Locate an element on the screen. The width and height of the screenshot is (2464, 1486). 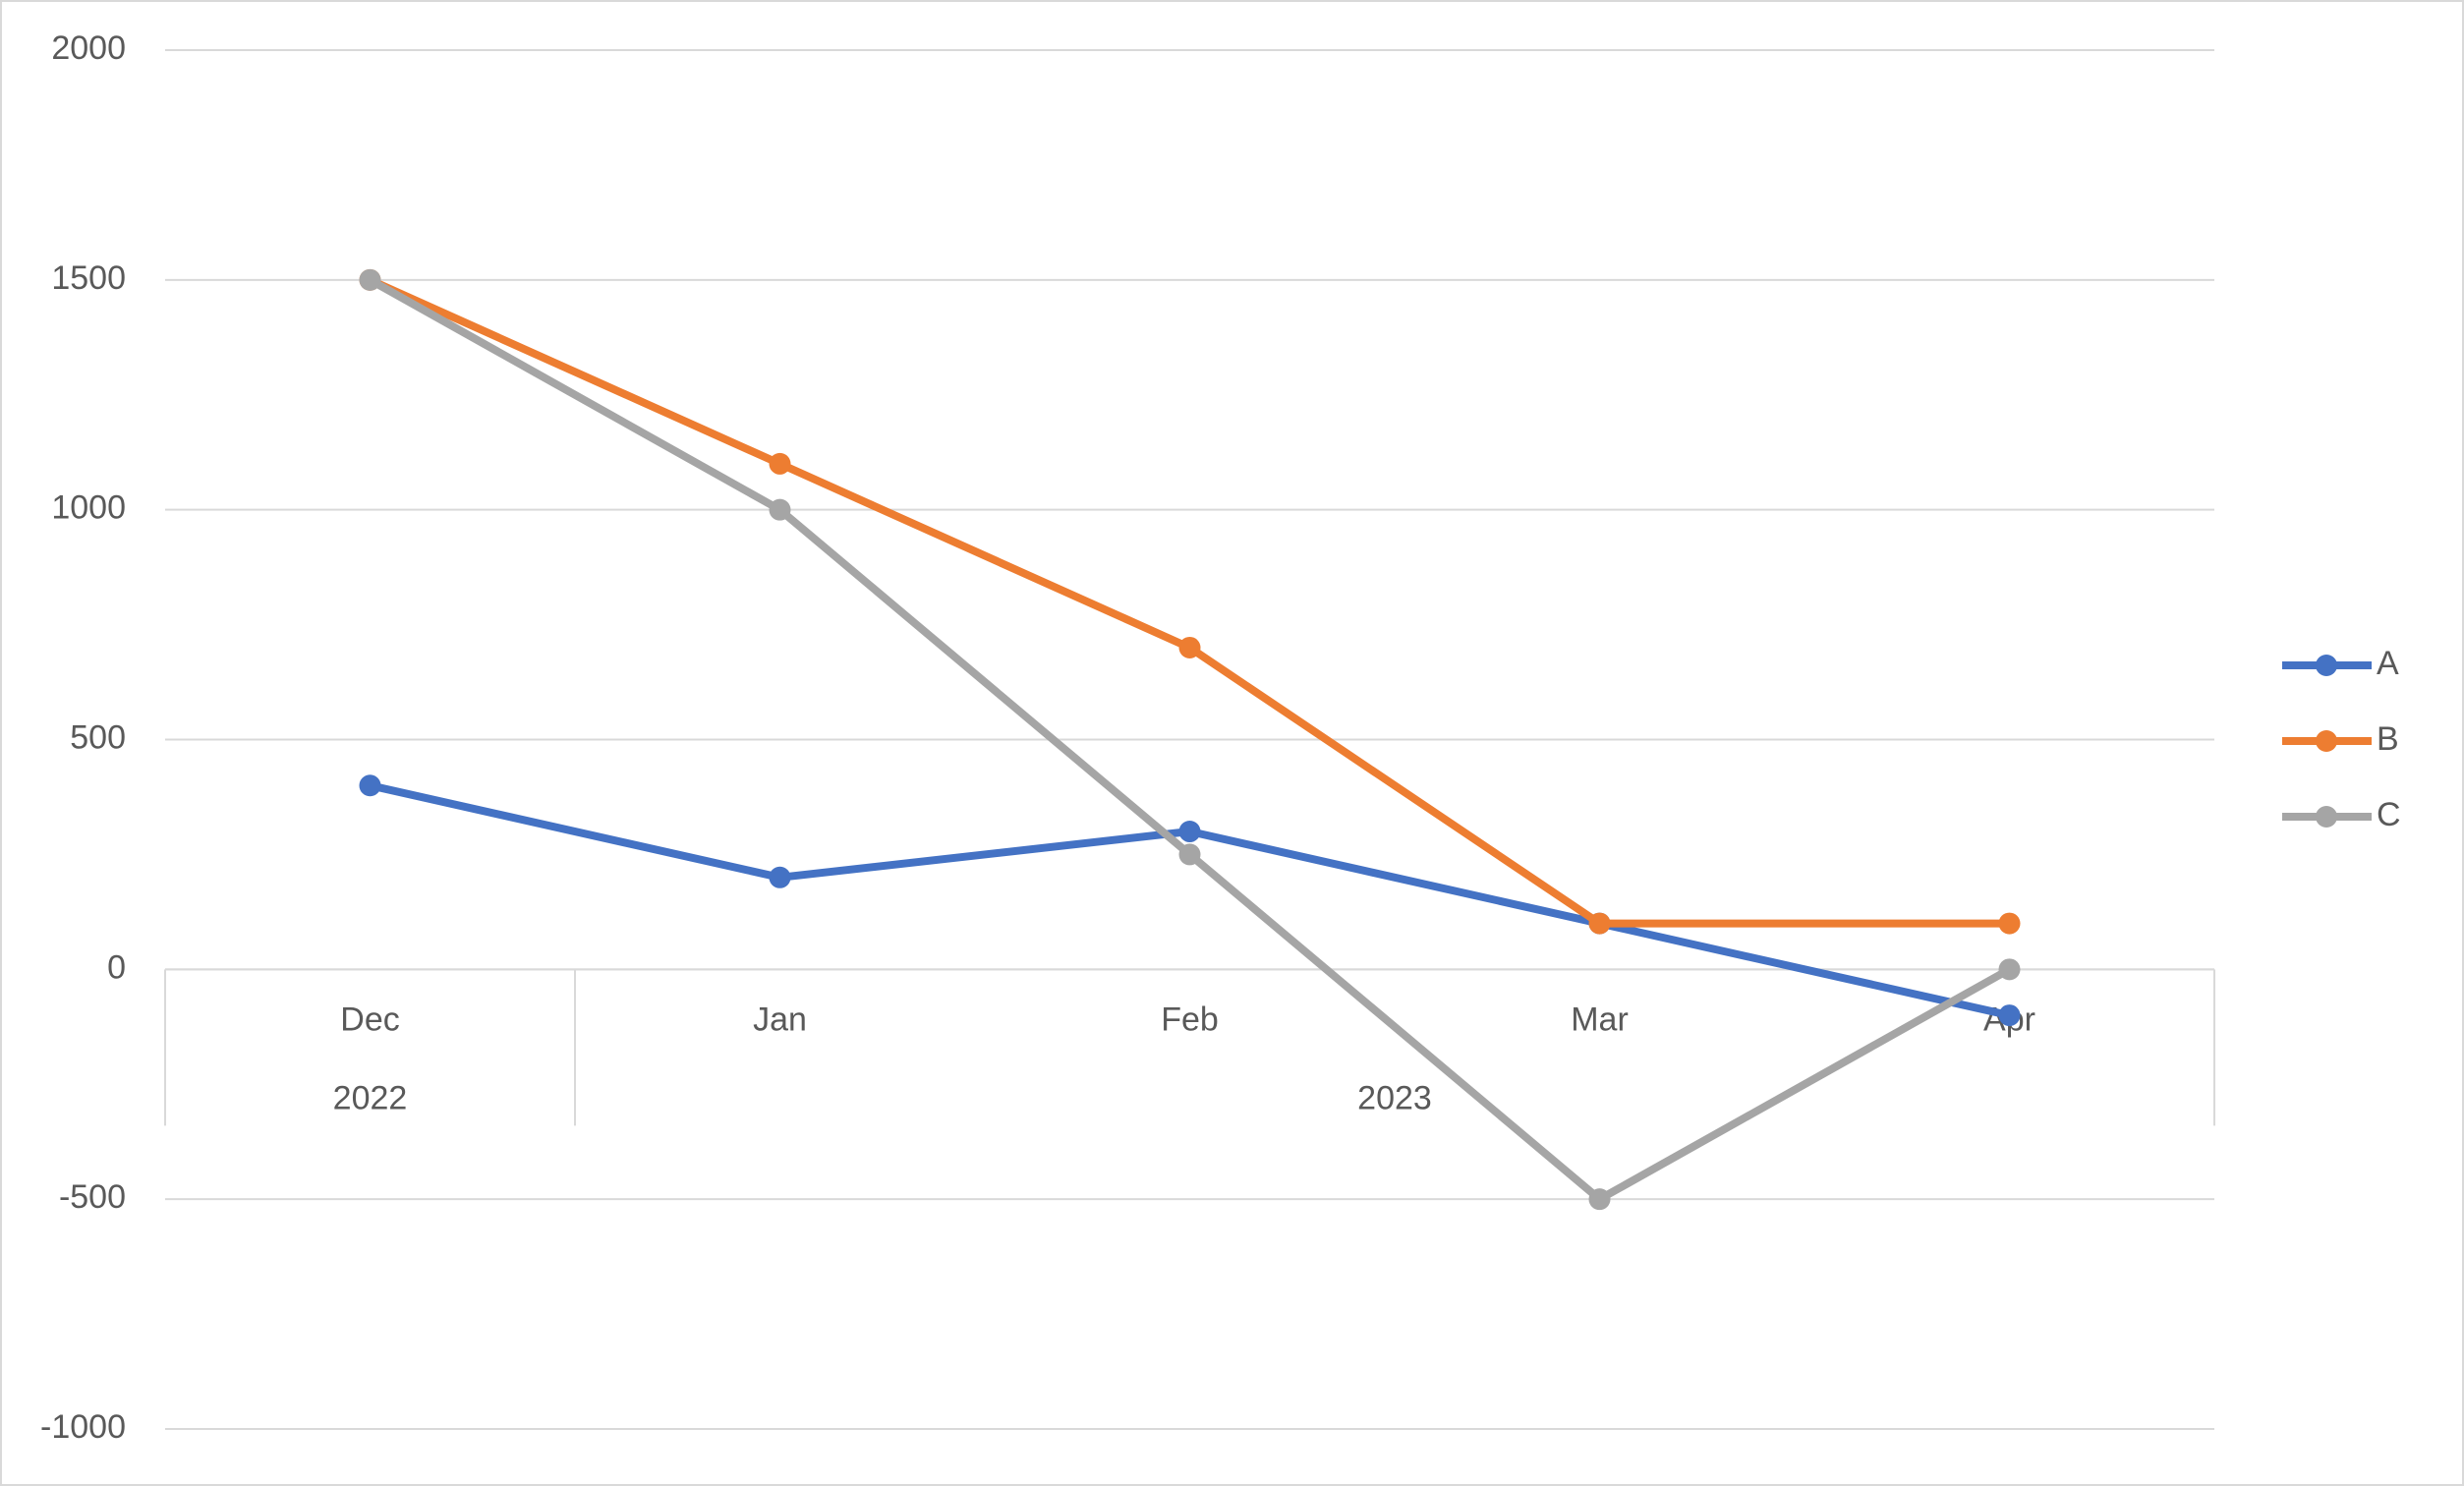
y-tick-label: 1500 is located at coordinates (88, 278).